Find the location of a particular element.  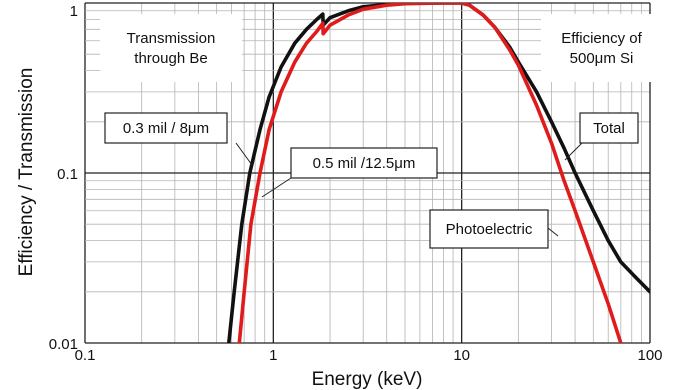

annotation-text: 500μm Si is located at coordinates (602, 58).